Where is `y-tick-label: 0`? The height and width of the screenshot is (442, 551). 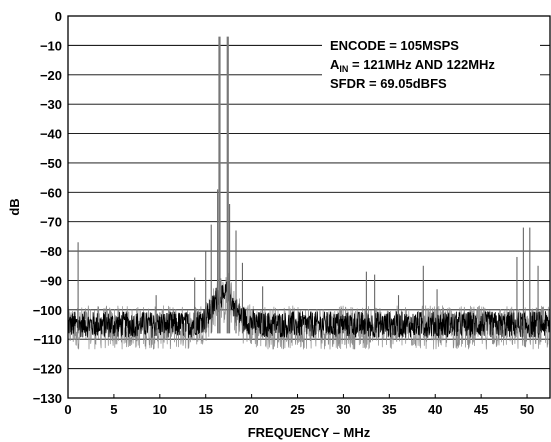 y-tick-label: 0 is located at coordinates (58, 16).